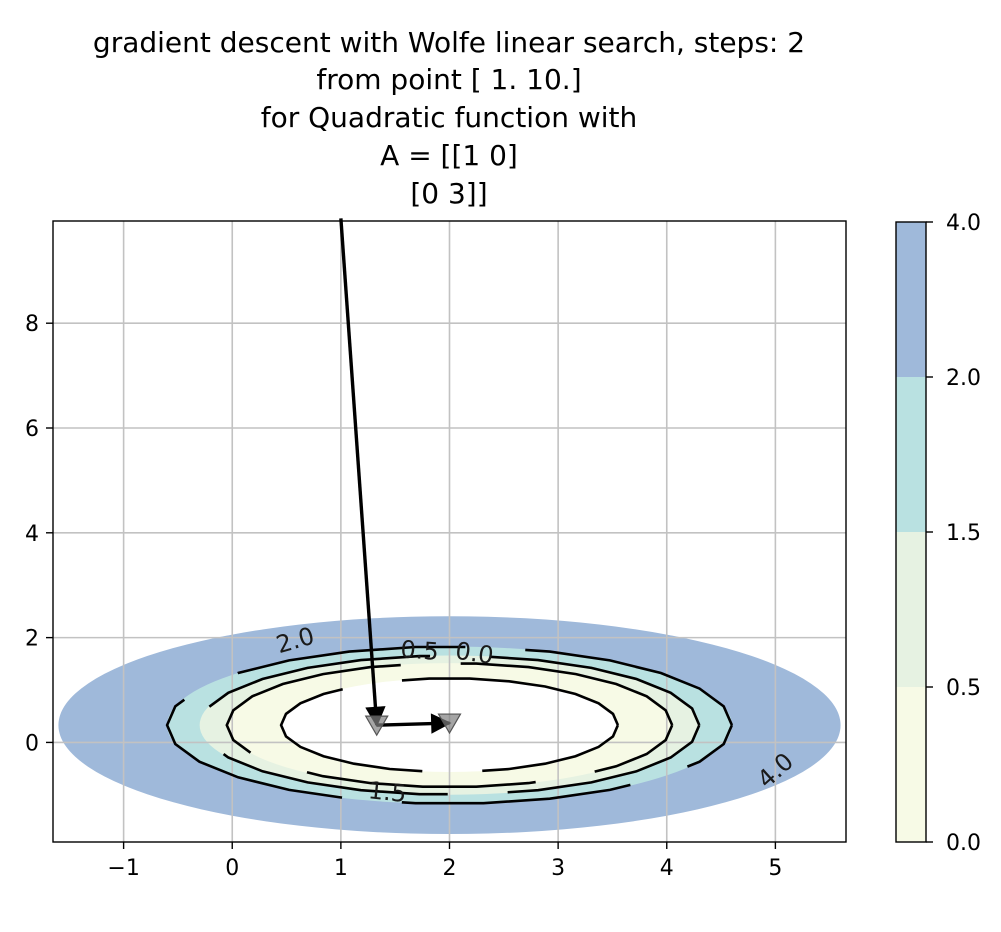  What do you see at coordinates (32, 429) in the screenshot?
I see `y-tick-label-3: 6` at bounding box center [32, 429].